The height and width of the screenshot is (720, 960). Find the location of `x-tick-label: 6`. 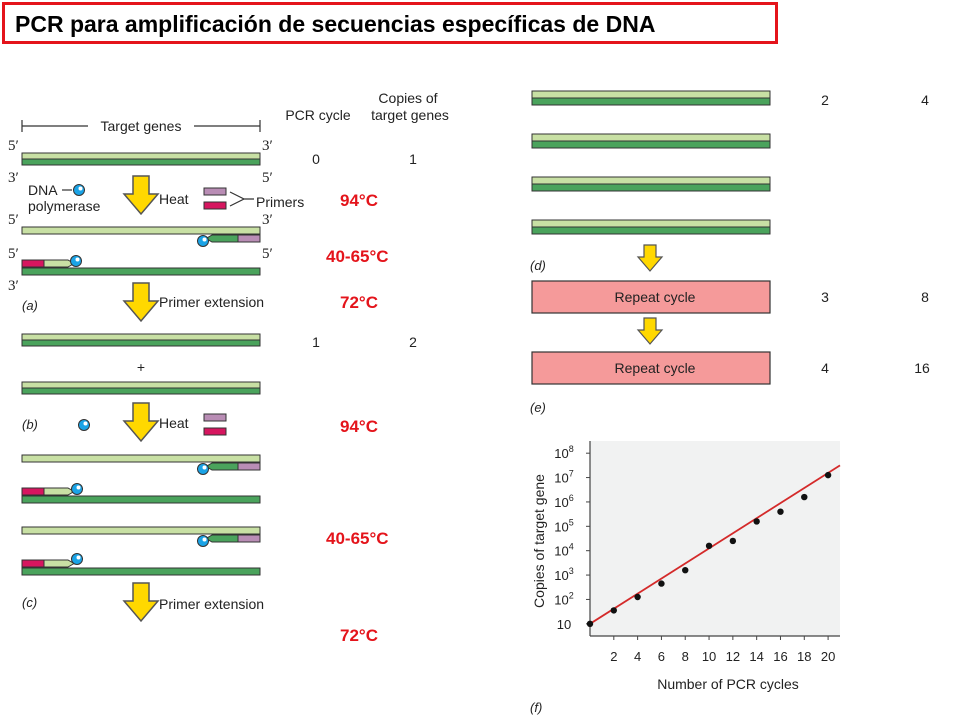

x-tick-label: 6 is located at coordinates (661, 656).